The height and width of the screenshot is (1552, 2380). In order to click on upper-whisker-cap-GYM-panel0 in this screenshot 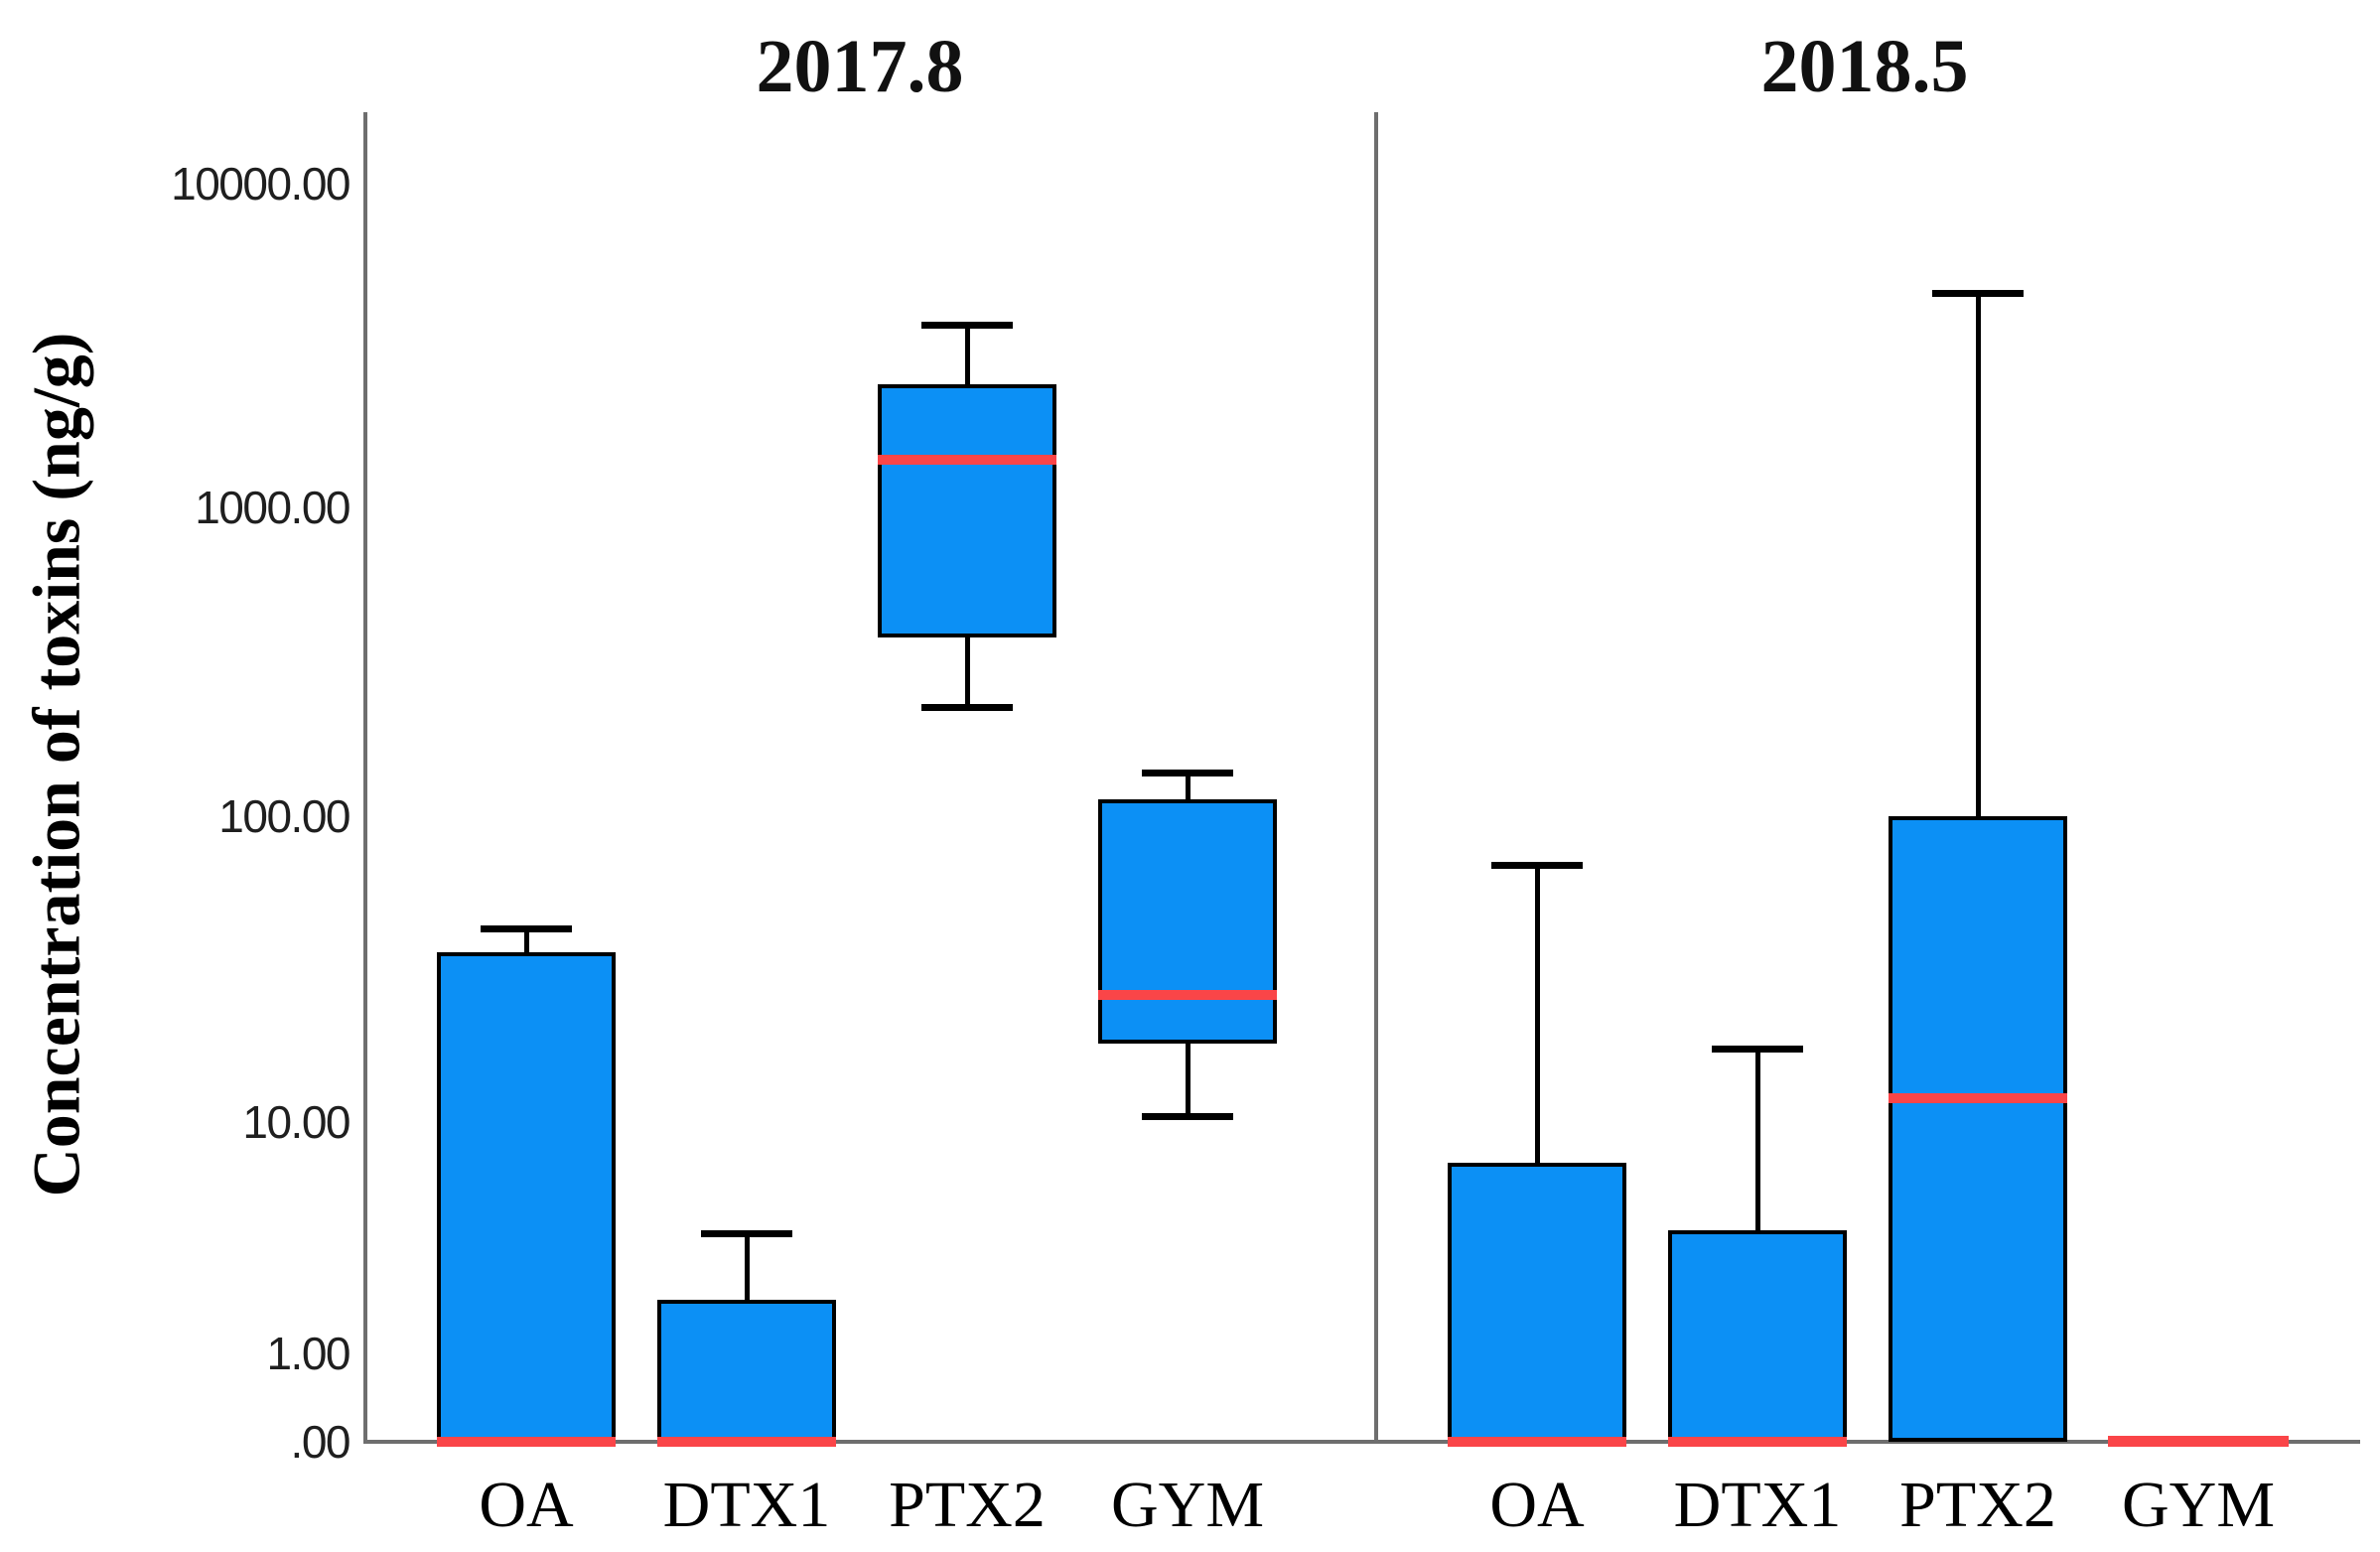, I will do `click(1187, 773)`.